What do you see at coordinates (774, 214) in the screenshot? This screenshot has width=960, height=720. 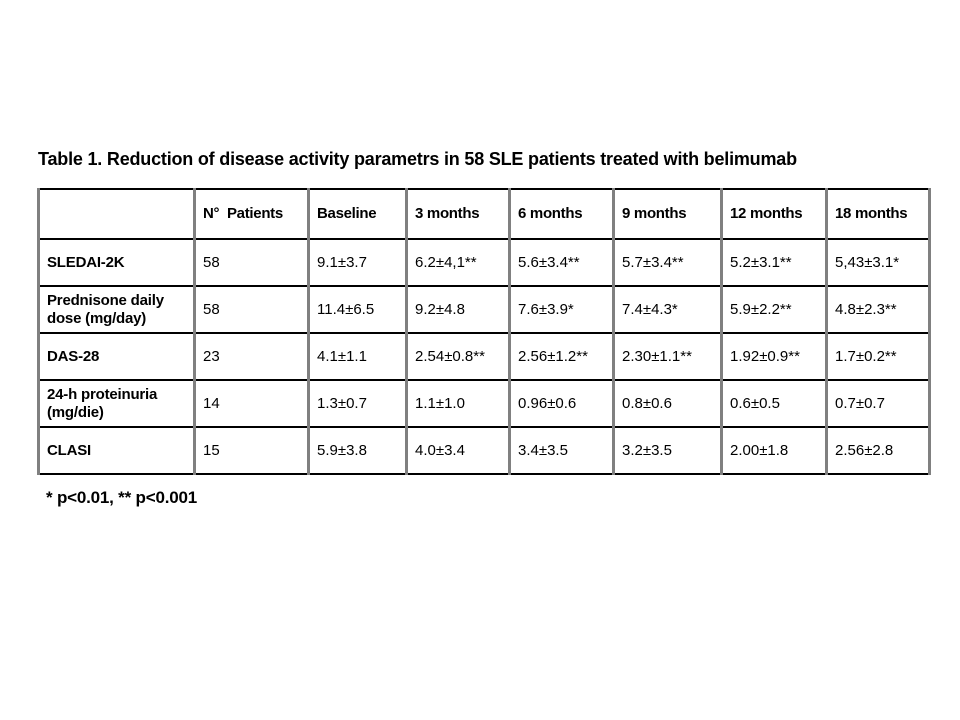 I see `header-cell-12-months: 12 months` at bounding box center [774, 214].